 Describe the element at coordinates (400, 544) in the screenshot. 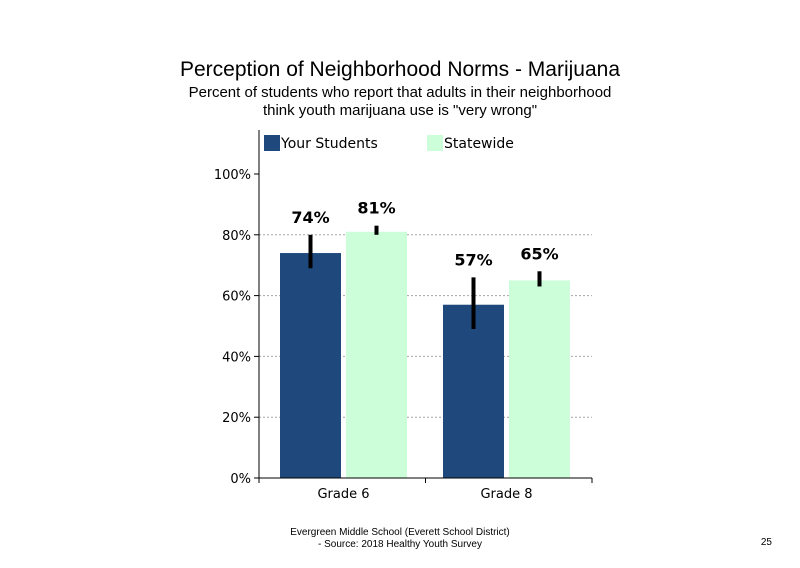

I see `footer-source: - Source: 2018 Healthy Youth Survey` at that location.